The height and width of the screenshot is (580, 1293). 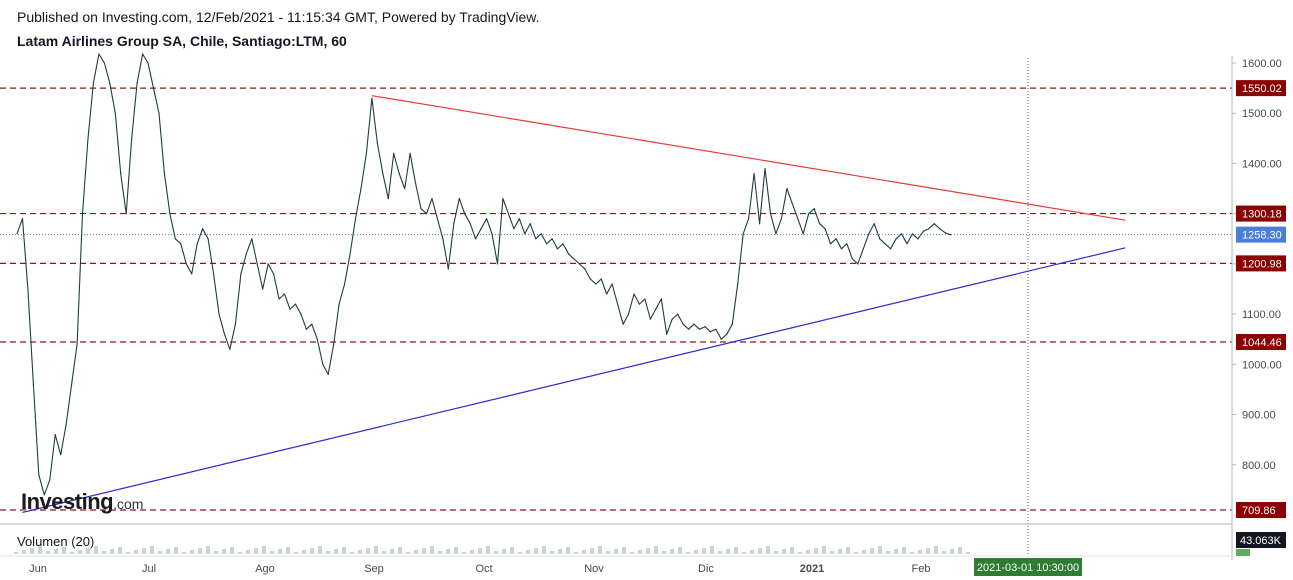 What do you see at coordinates (1243, 552) in the screenshot?
I see `volume-marker` at bounding box center [1243, 552].